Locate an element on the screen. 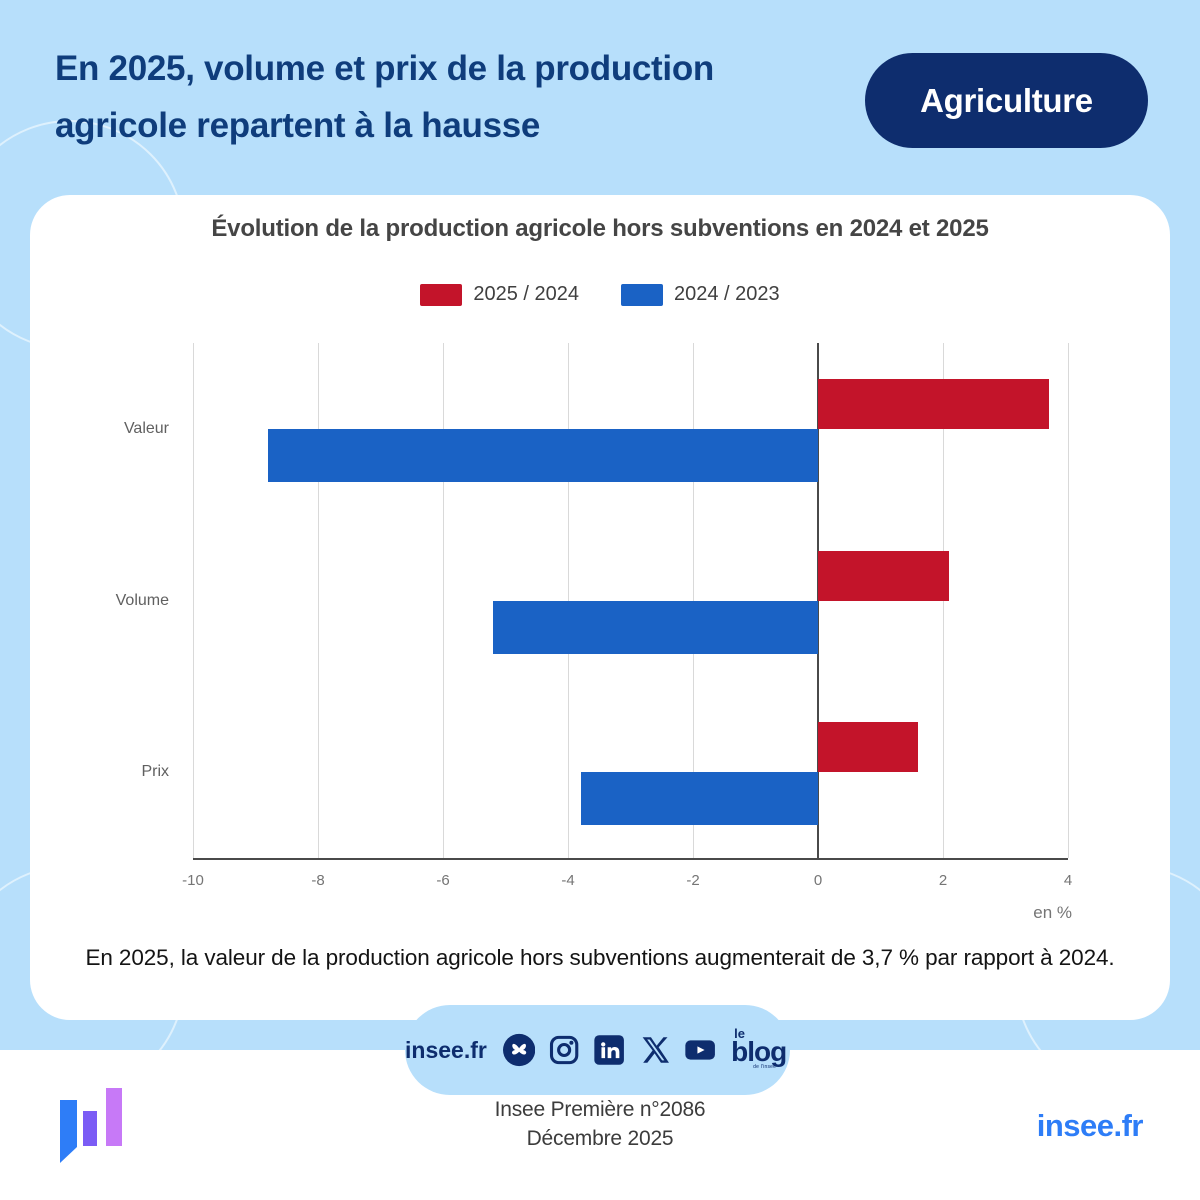  page-title-line1: En 2025, volume et prix de la production is located at coordinates (384, 68).